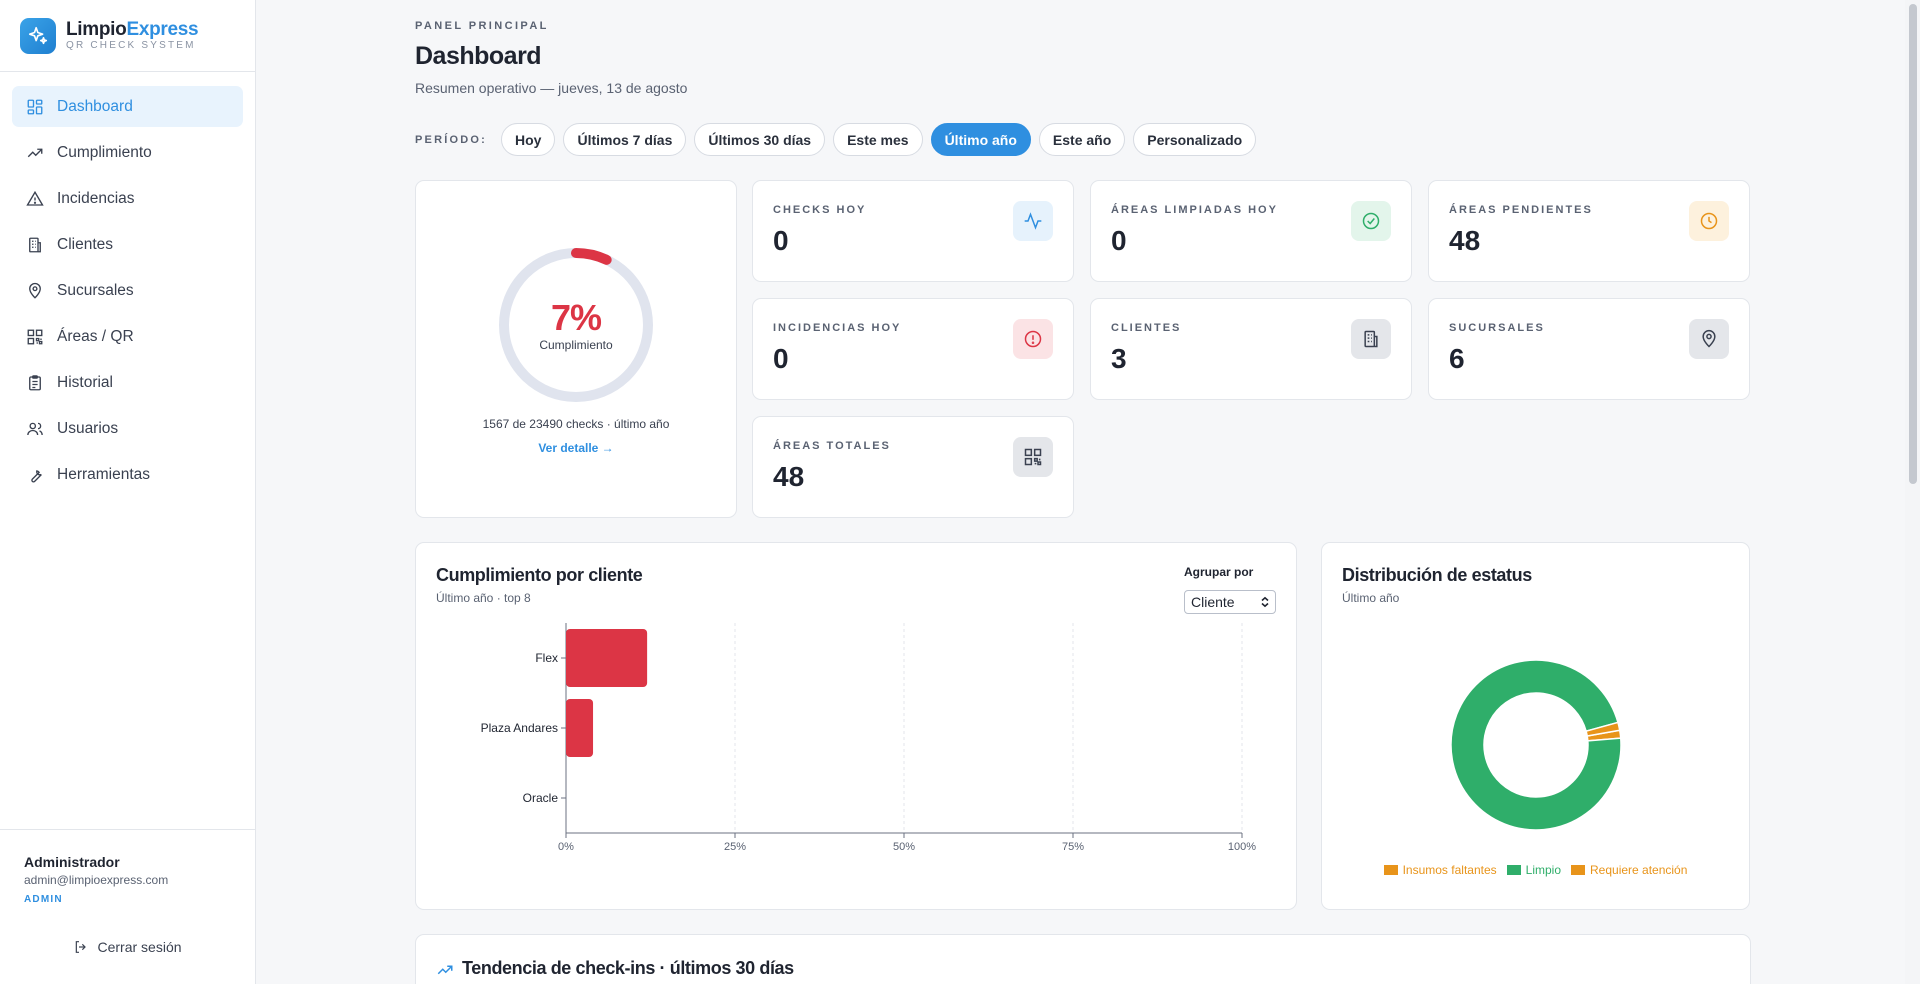 The image size is (1920, 984). Describe the element at coordinates (760, 139) in the screenshot. I see `period-ultimos-30-dias: Últimos 30 días` at that location.